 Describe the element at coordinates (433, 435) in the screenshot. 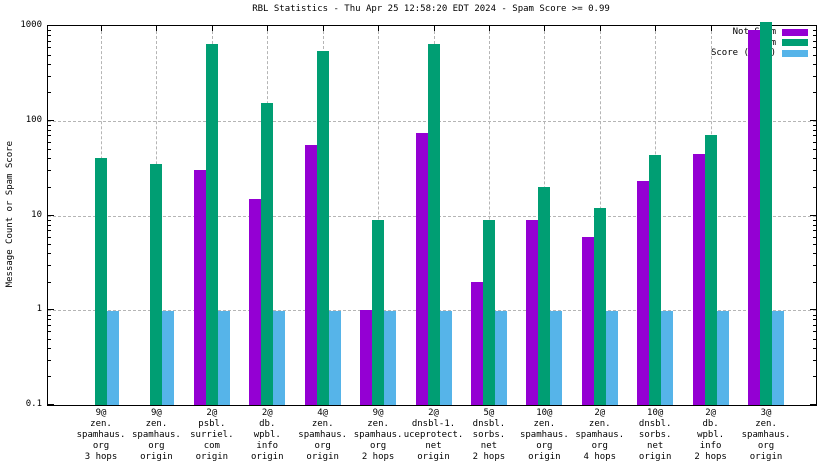

I see `x-category-label: 2@ dnsbl-1. uceprotect. net origin` at that location.